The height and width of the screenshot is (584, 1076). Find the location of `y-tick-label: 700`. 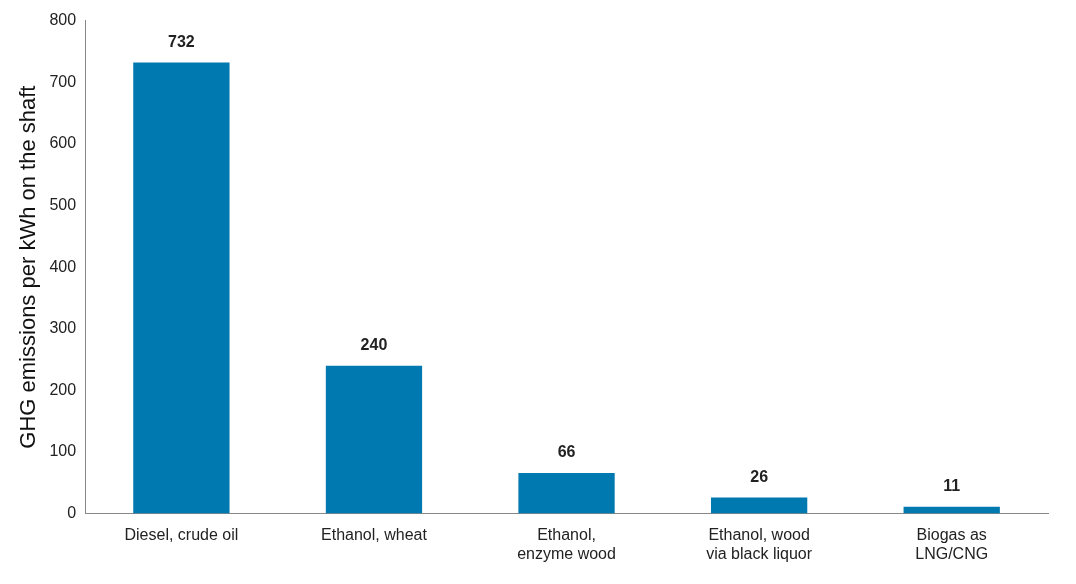

y-tick-label: 700 is located at coordinates (63, 81).